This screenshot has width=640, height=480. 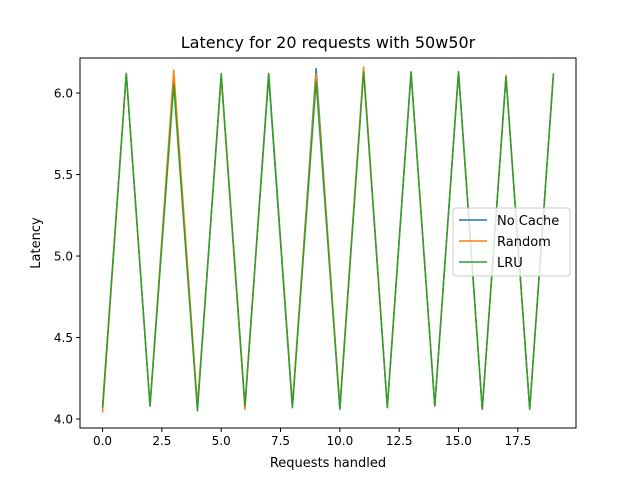 What do you see at coordinates (528, 221) in the screenshot?
I see `legend-label-no-cache: No Cache` at bounding box center [528, 221].